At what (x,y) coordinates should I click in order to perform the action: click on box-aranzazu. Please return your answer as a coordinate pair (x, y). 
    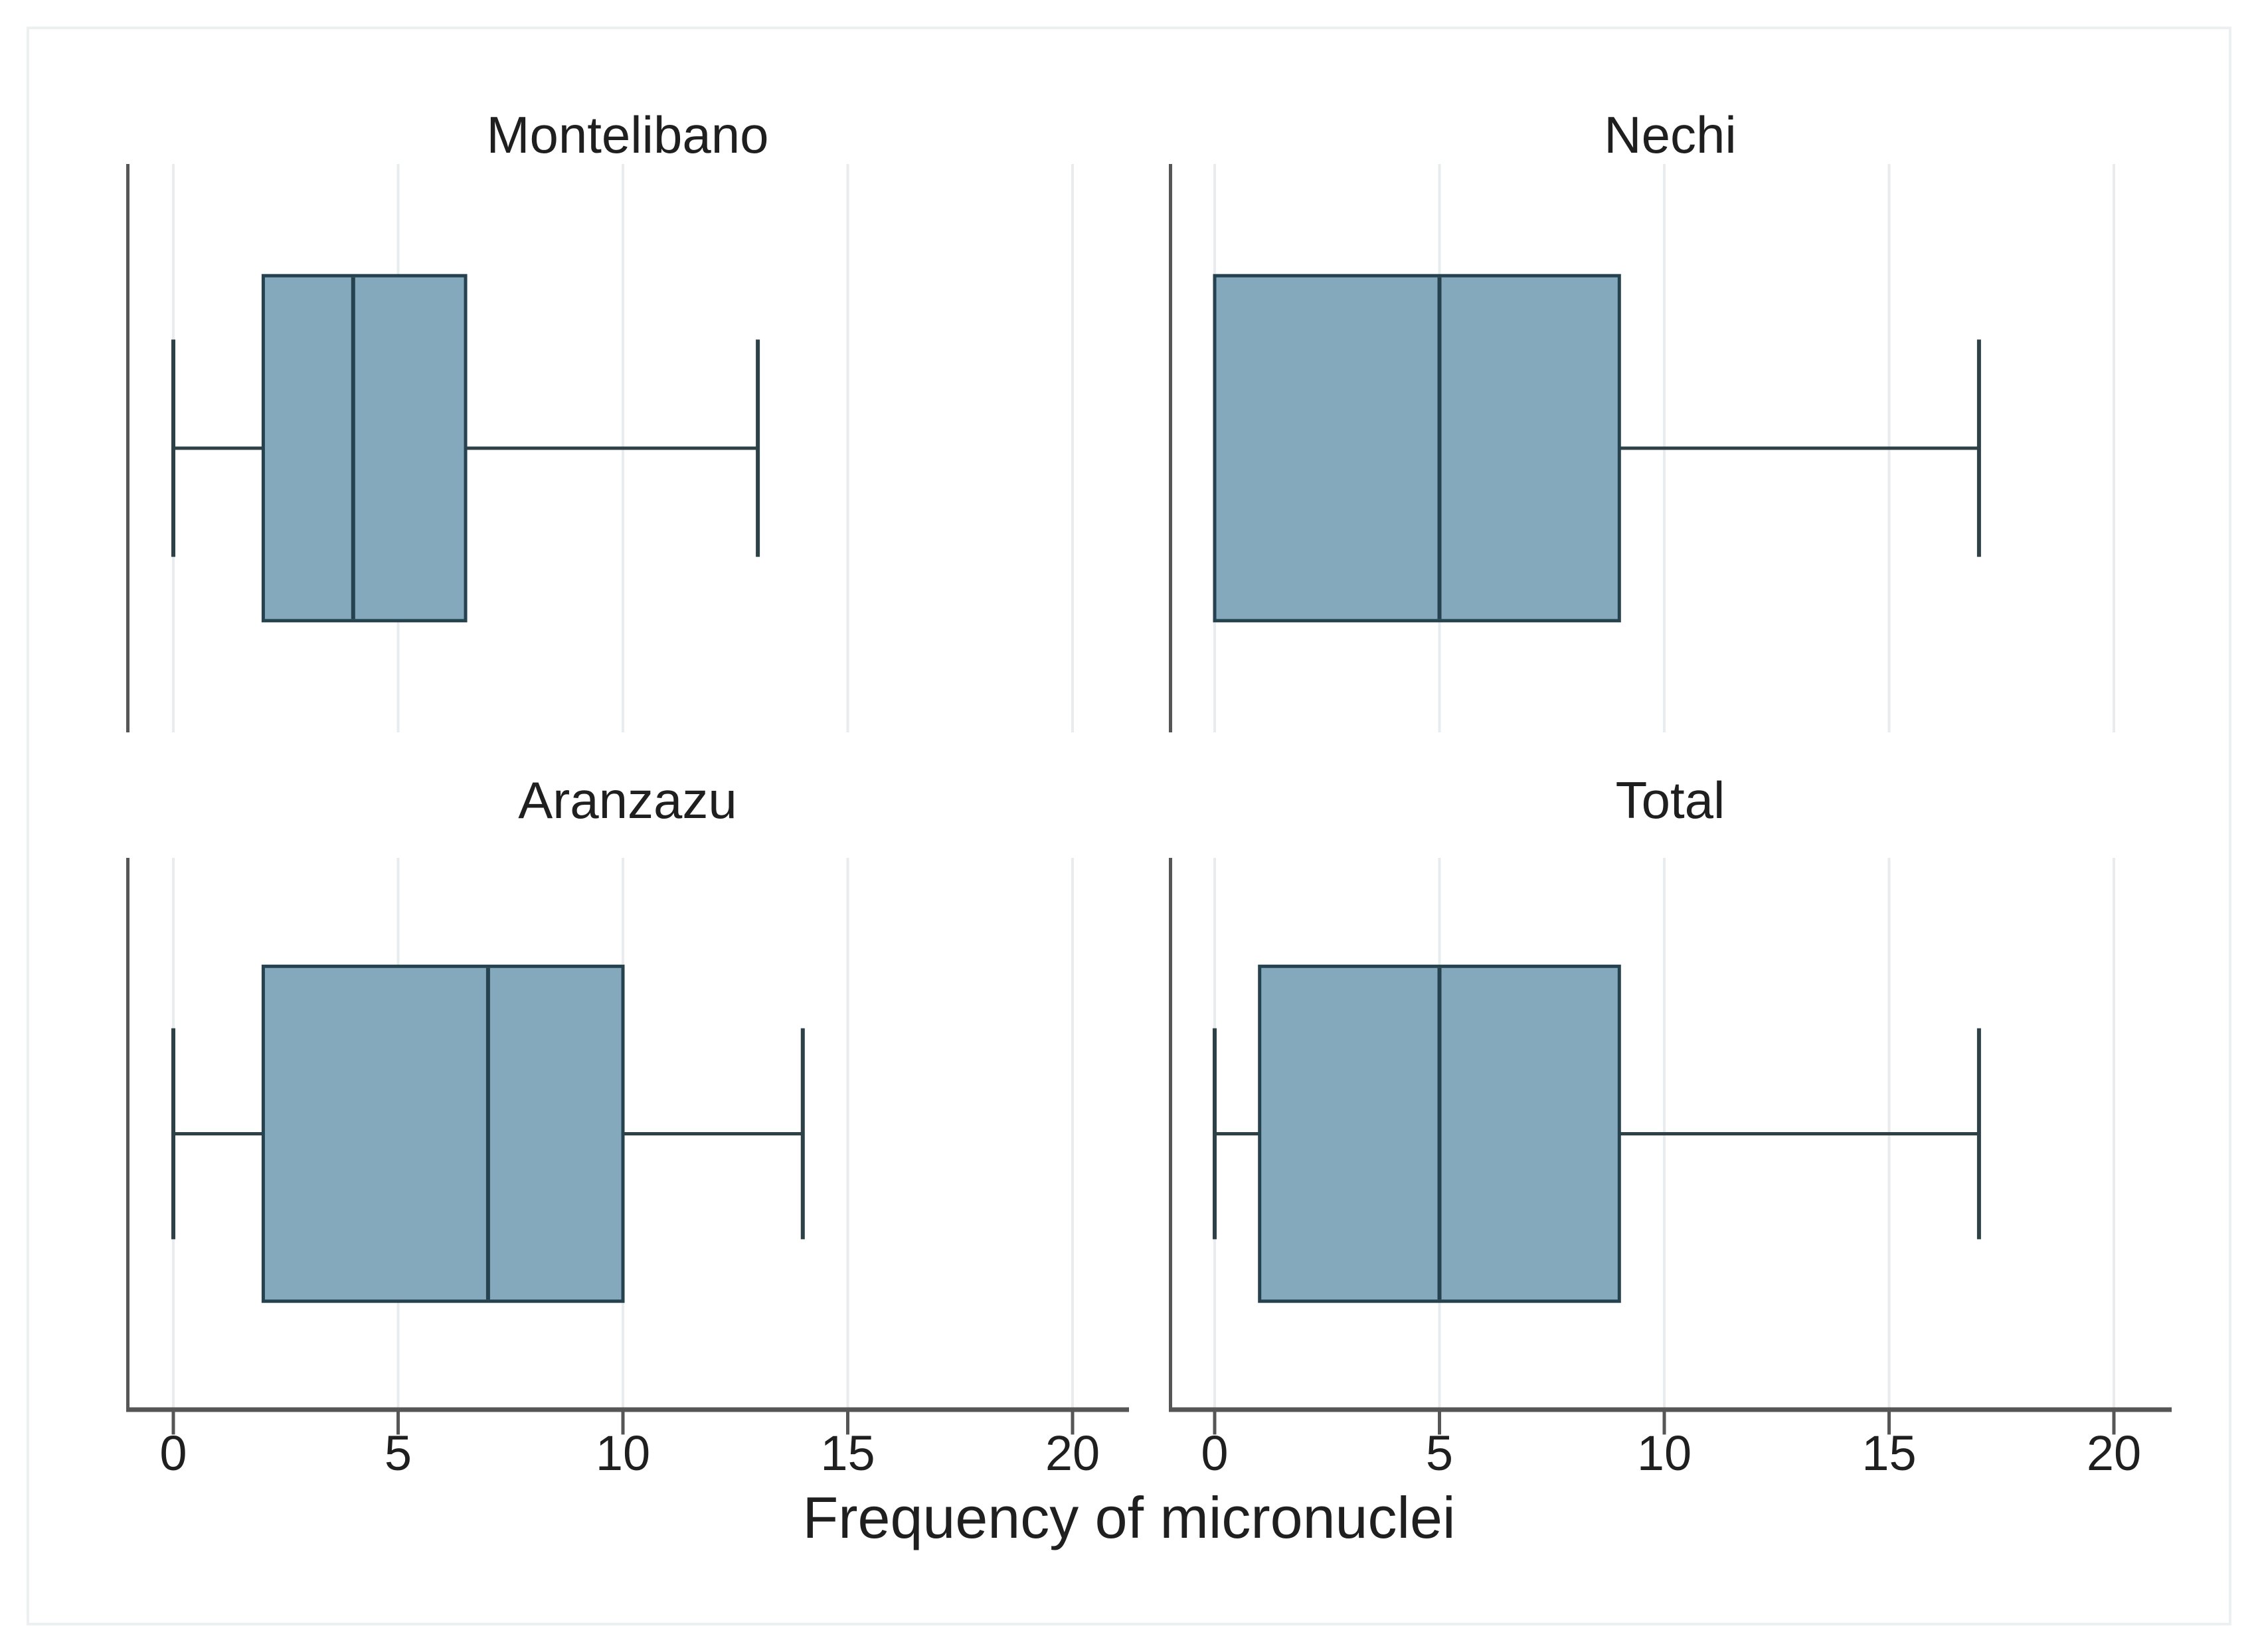
    Looking at the image, I should click on (488, 1133).